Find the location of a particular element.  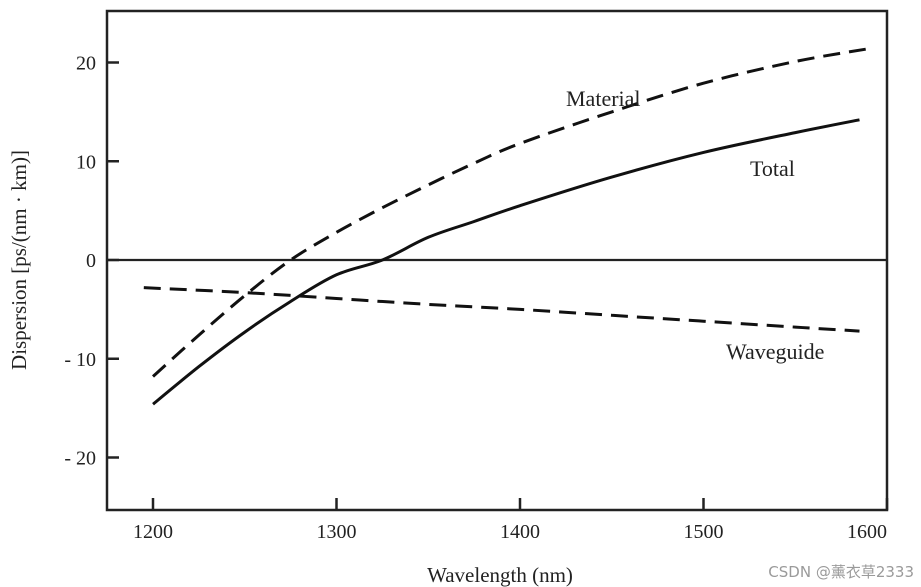

x-tick-label: 1200 is located at coordinates (153, 532).